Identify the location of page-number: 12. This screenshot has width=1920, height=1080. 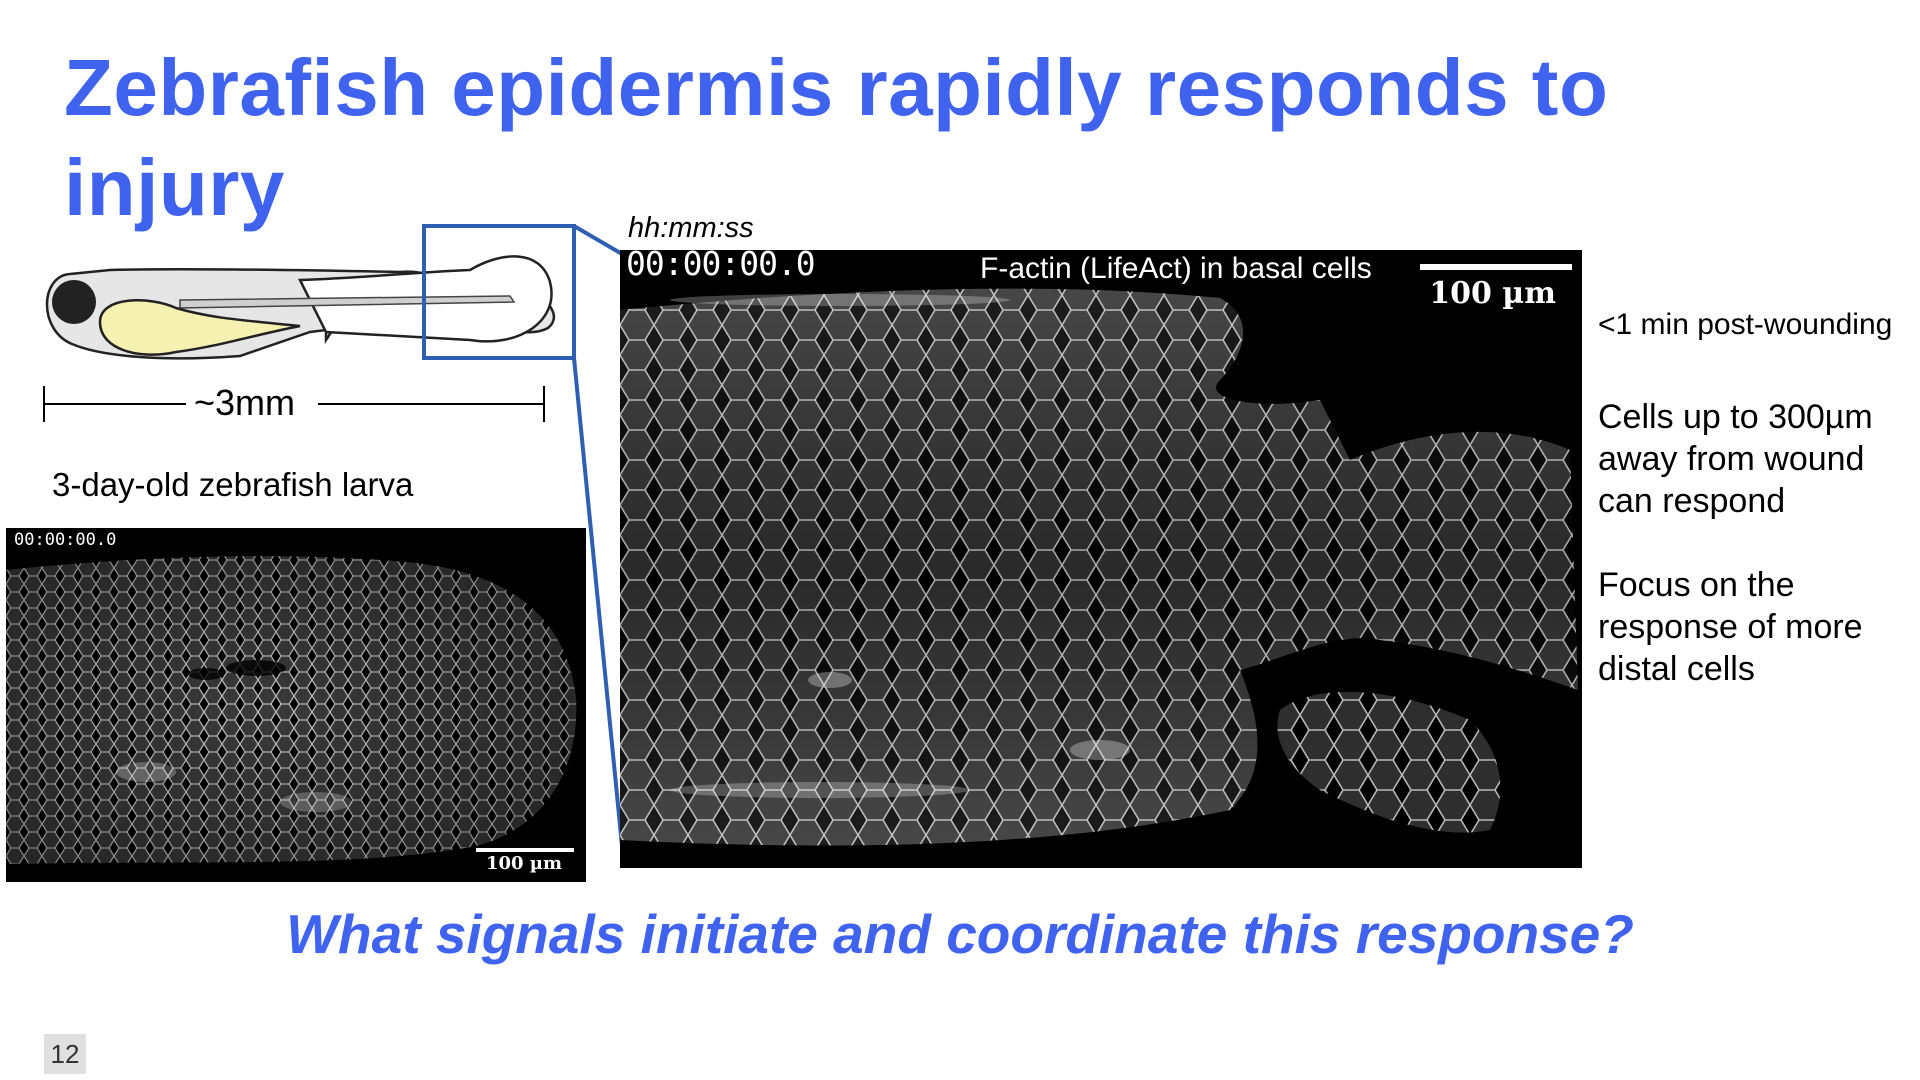
(65, 1054).